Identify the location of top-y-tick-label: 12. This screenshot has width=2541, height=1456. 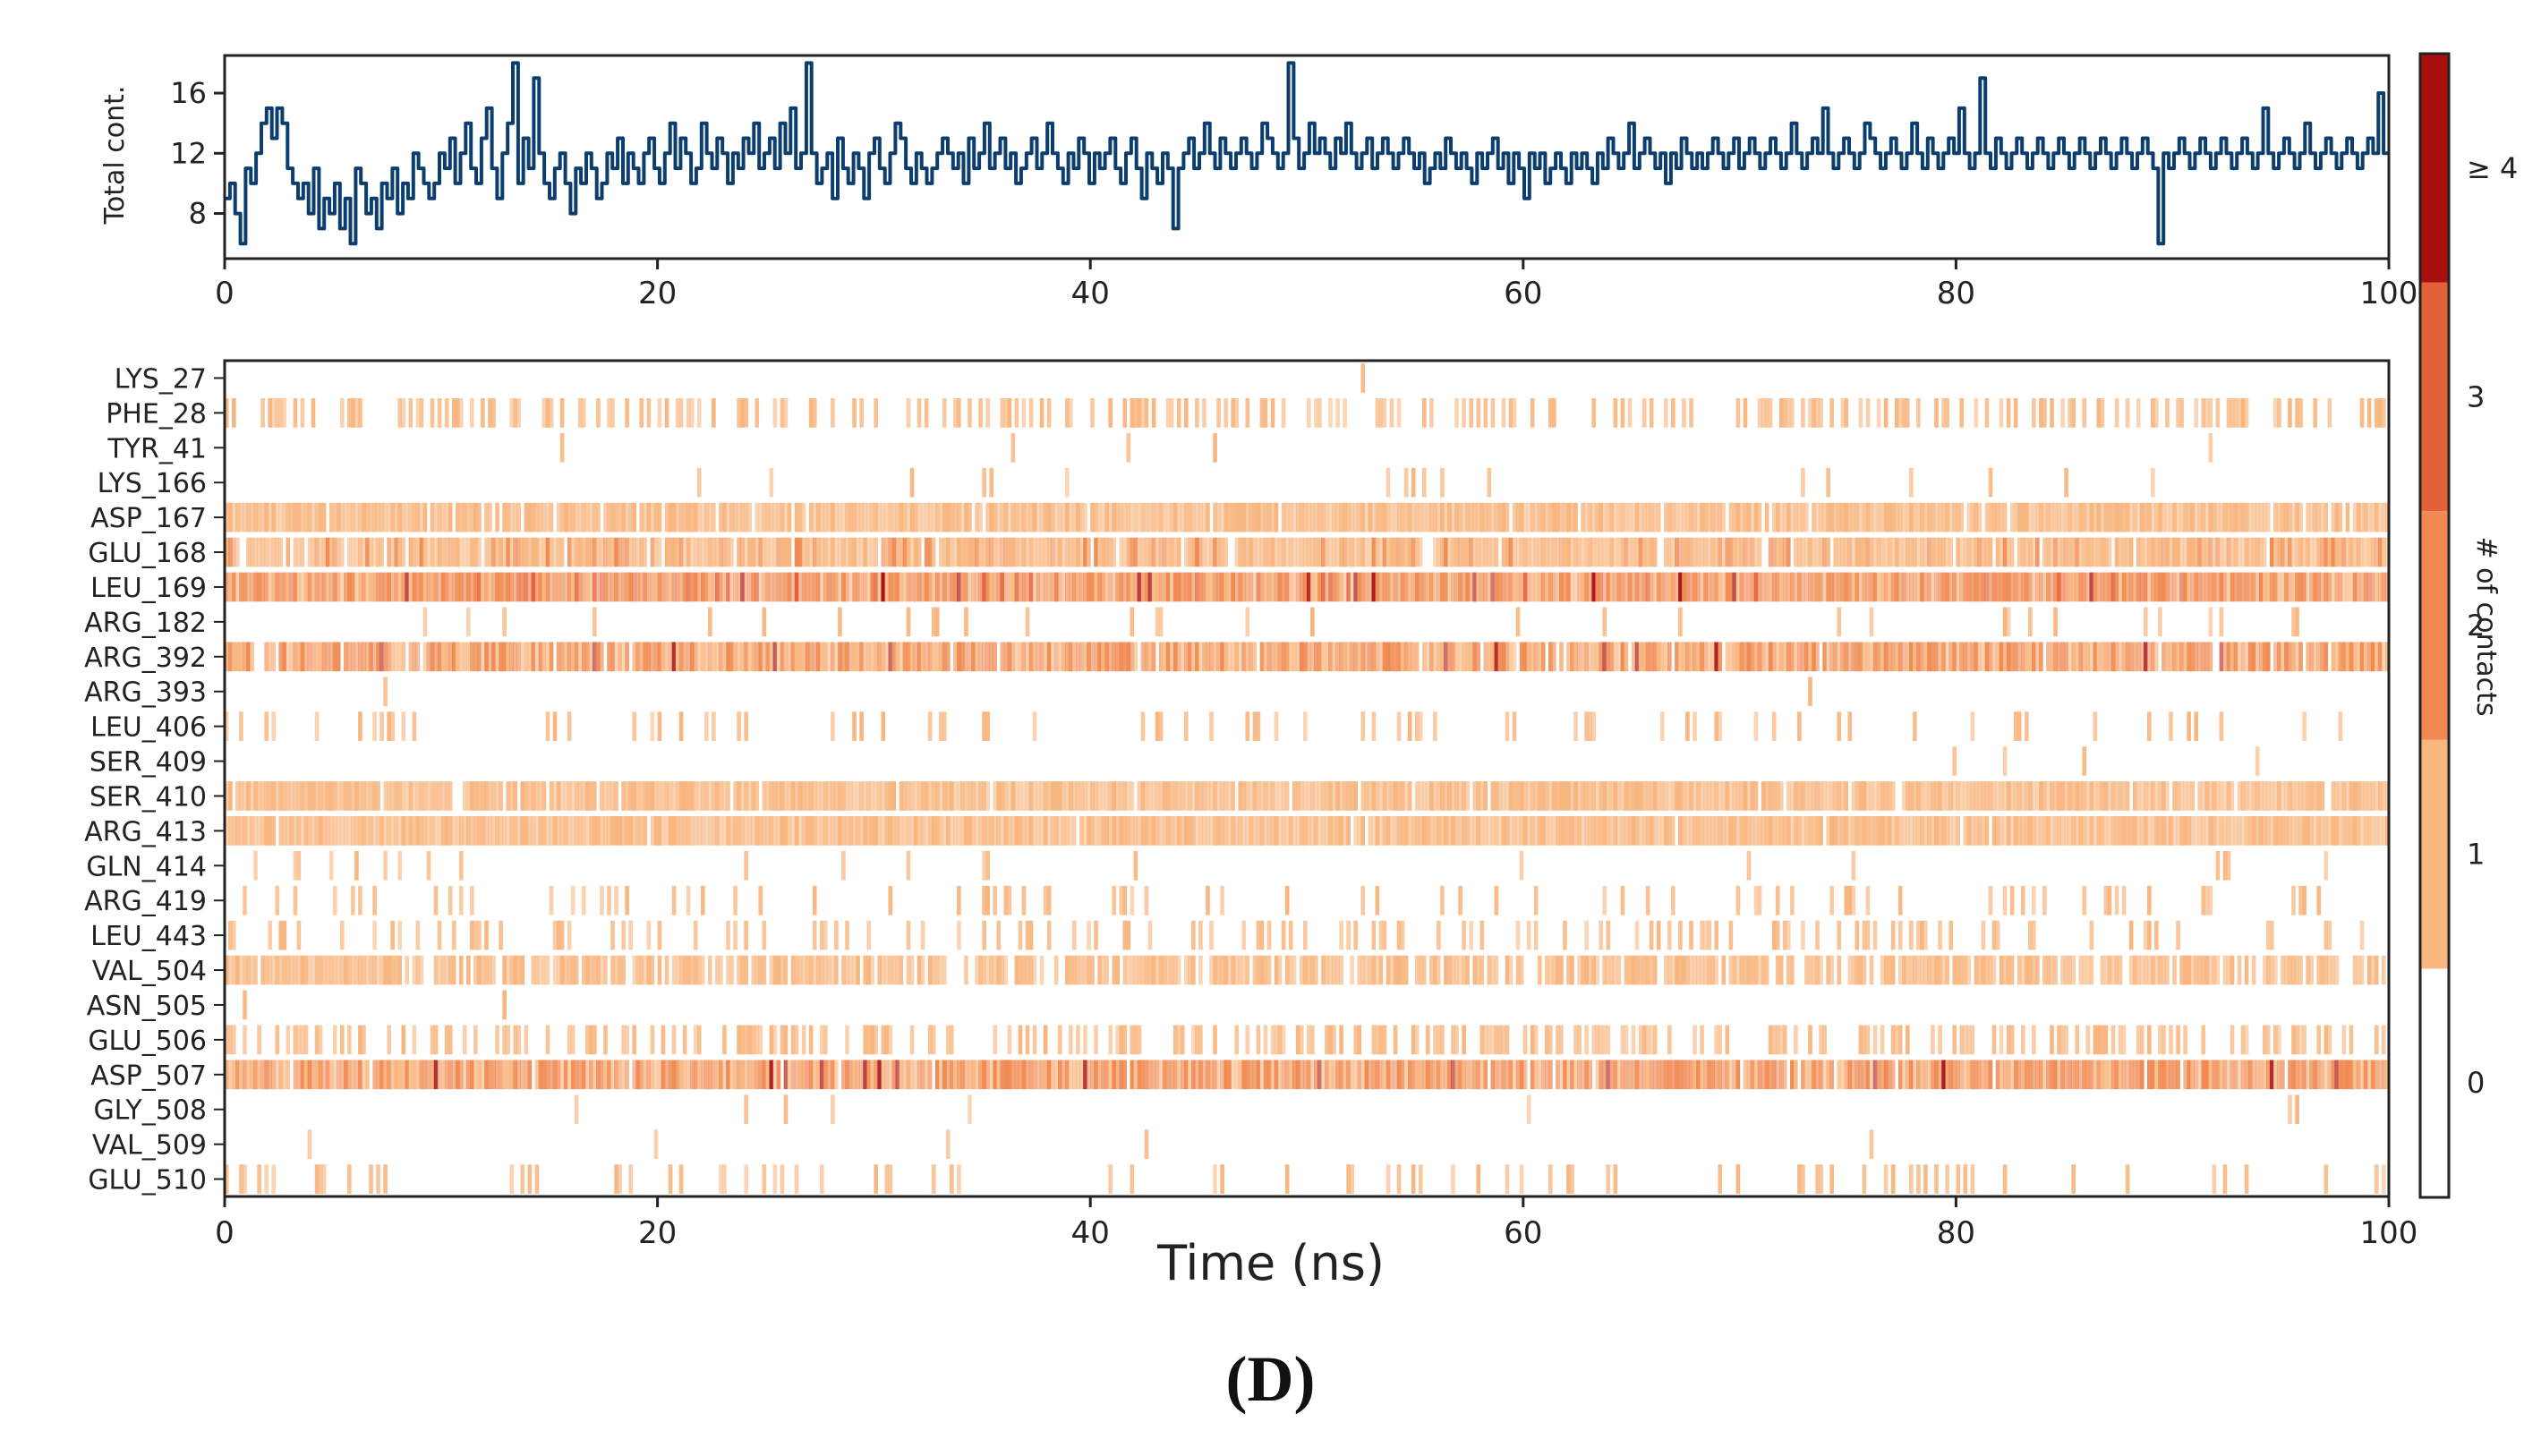
(189, 153).